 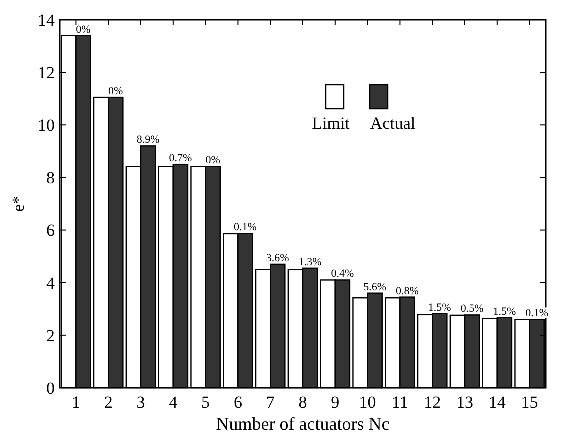 I want to click on y-tick-label: 8, so click(x=50, y=178).